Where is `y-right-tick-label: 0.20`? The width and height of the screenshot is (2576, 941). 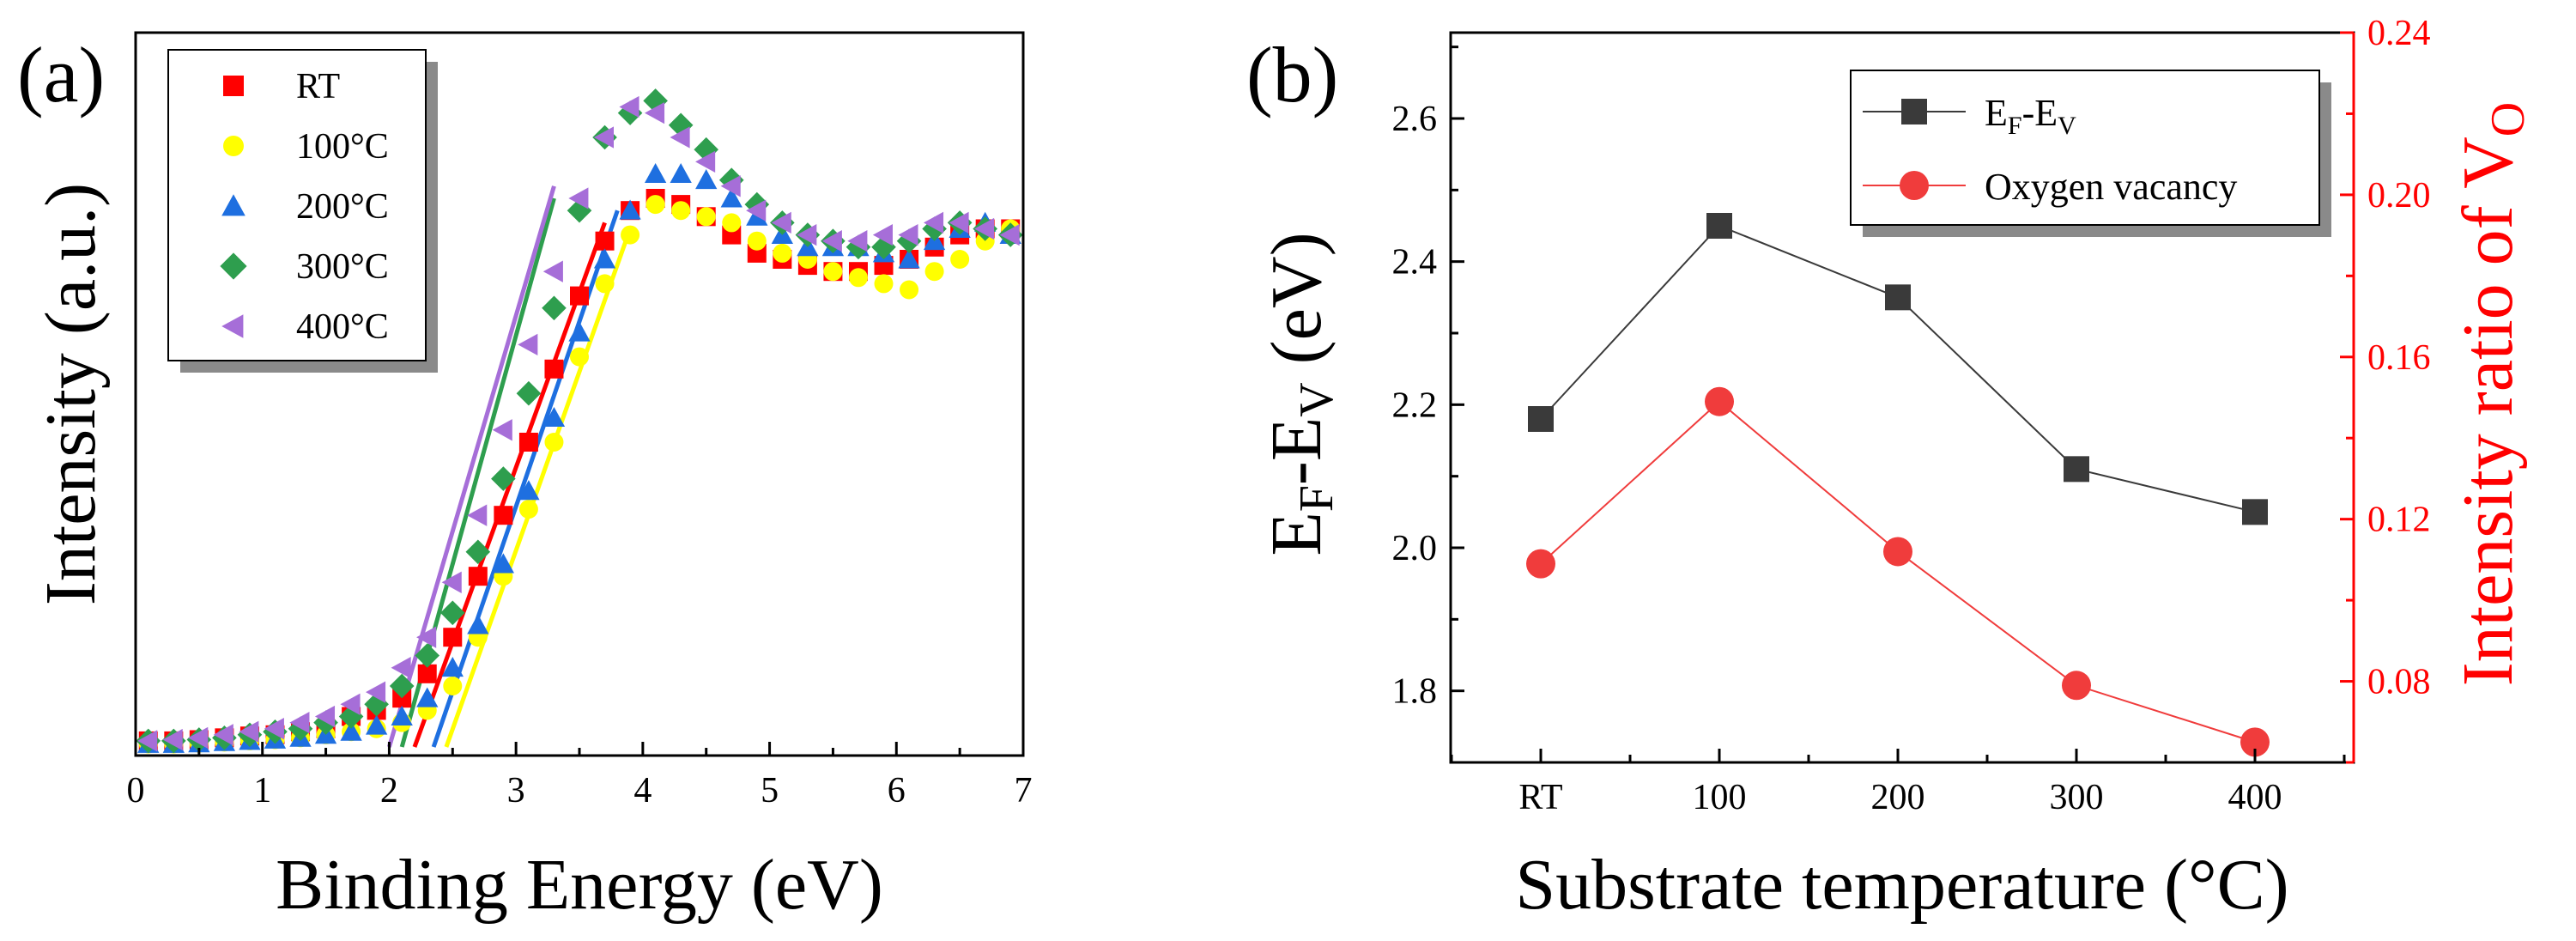
y-right-tick-label: 0.20 is located at coordinates (2399, 196).